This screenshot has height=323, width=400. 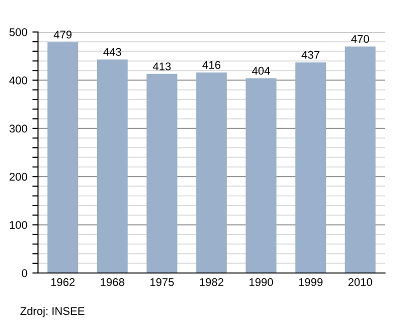 I want to click on data-label: 416, so click(x=211, y=65).